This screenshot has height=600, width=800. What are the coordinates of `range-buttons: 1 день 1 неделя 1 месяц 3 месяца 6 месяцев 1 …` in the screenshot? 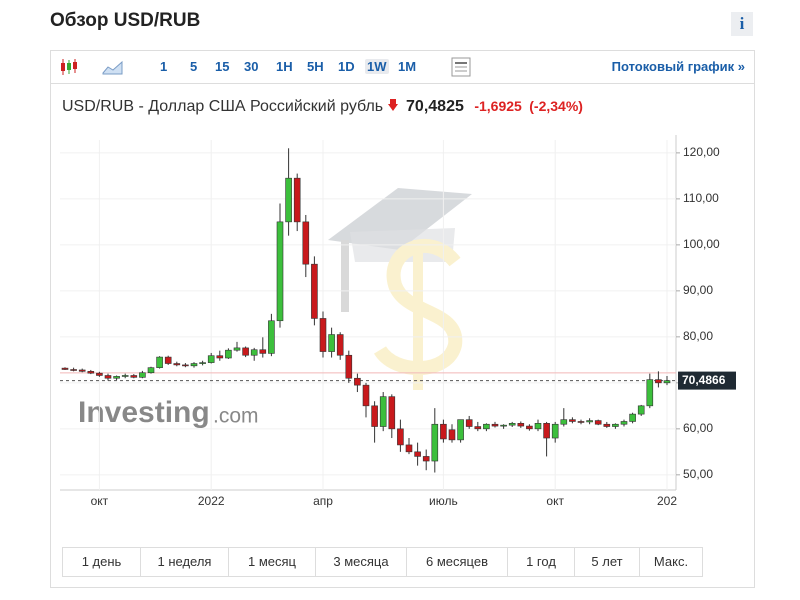 It's located at (382, 562).